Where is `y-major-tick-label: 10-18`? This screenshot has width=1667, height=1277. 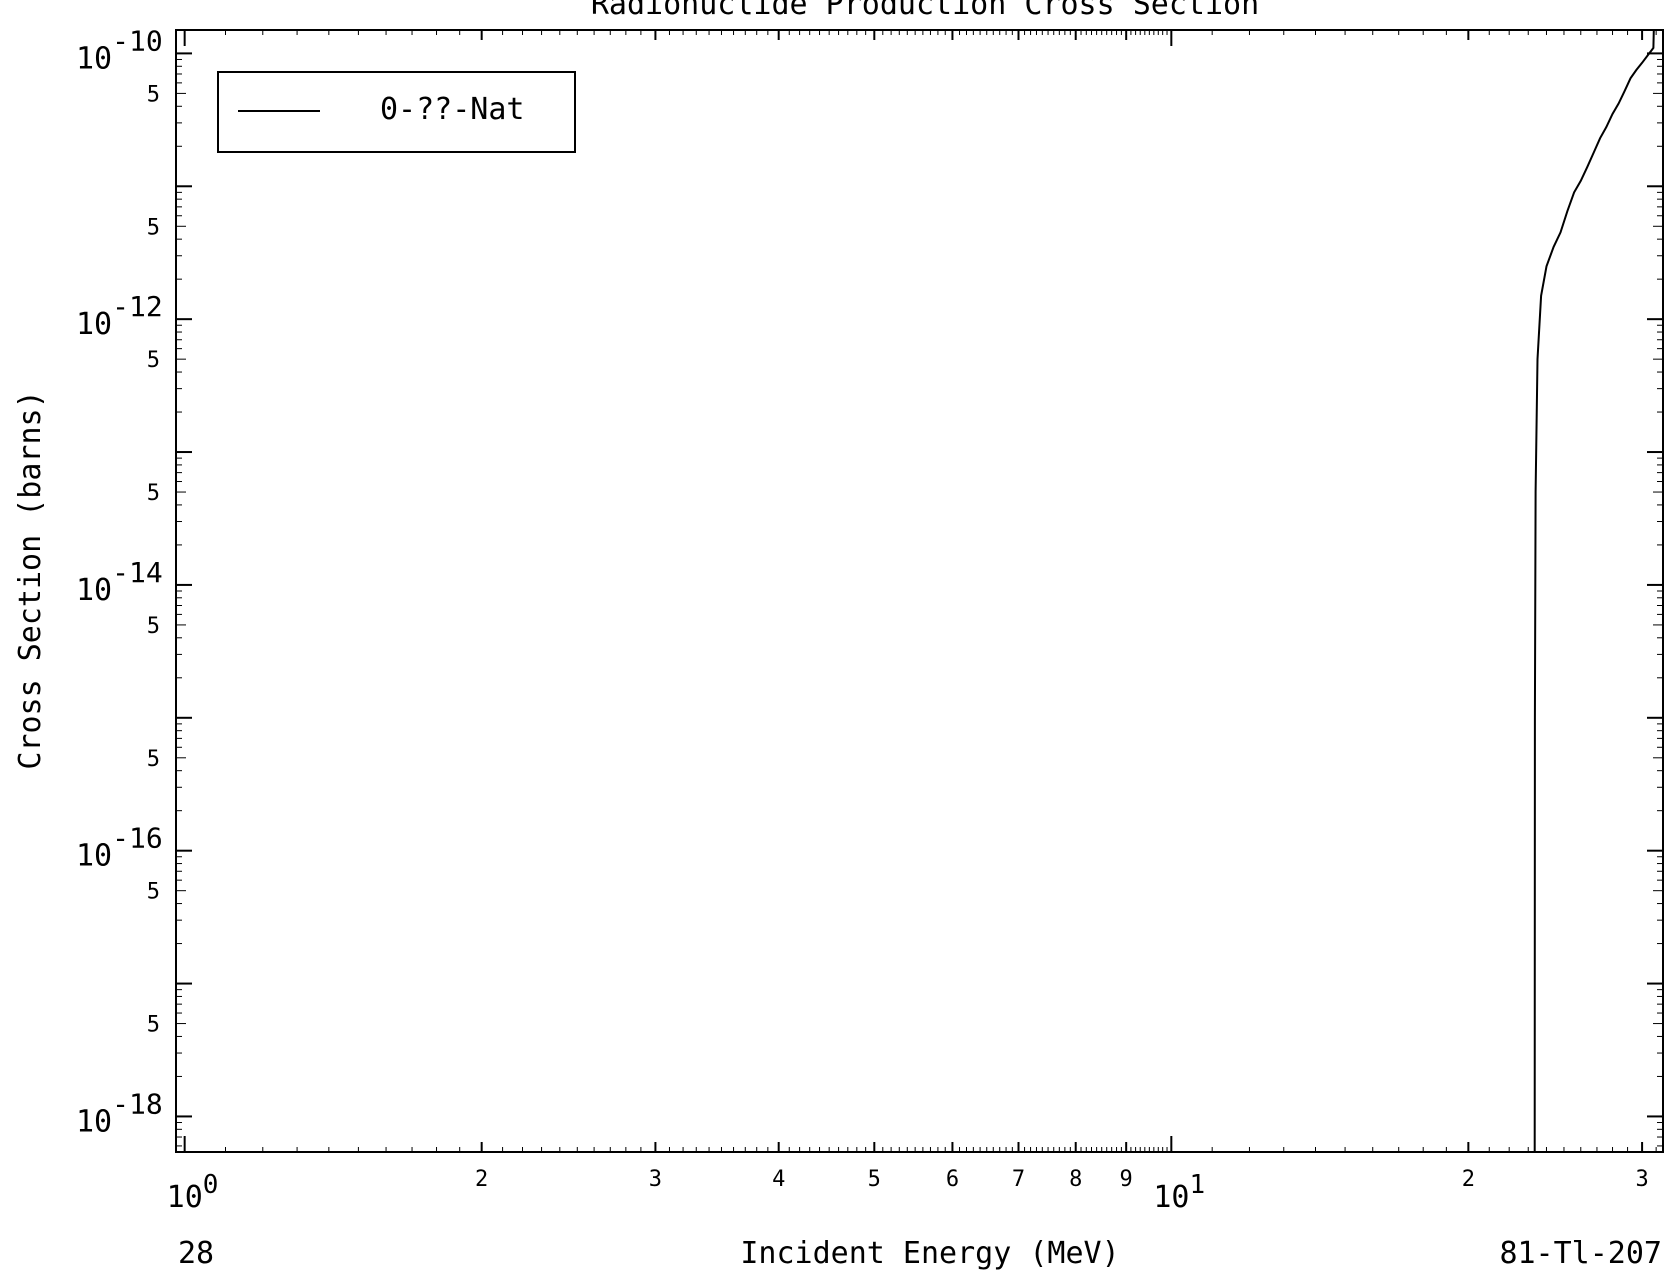 y-major-tick-label: 10-18 is located at coordinates (119, 1113).